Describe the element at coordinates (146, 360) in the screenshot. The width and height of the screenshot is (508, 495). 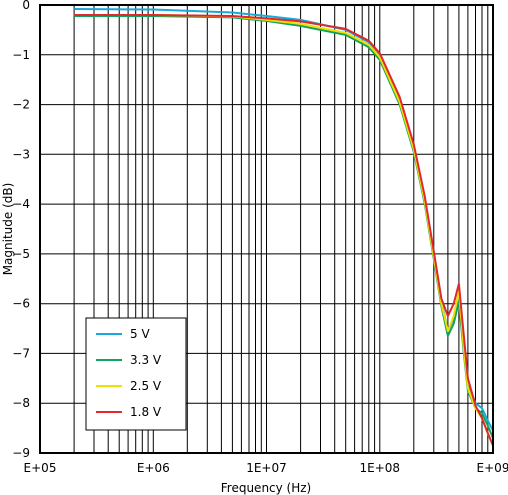
I see `legend-label: 3.3 V` at that location.